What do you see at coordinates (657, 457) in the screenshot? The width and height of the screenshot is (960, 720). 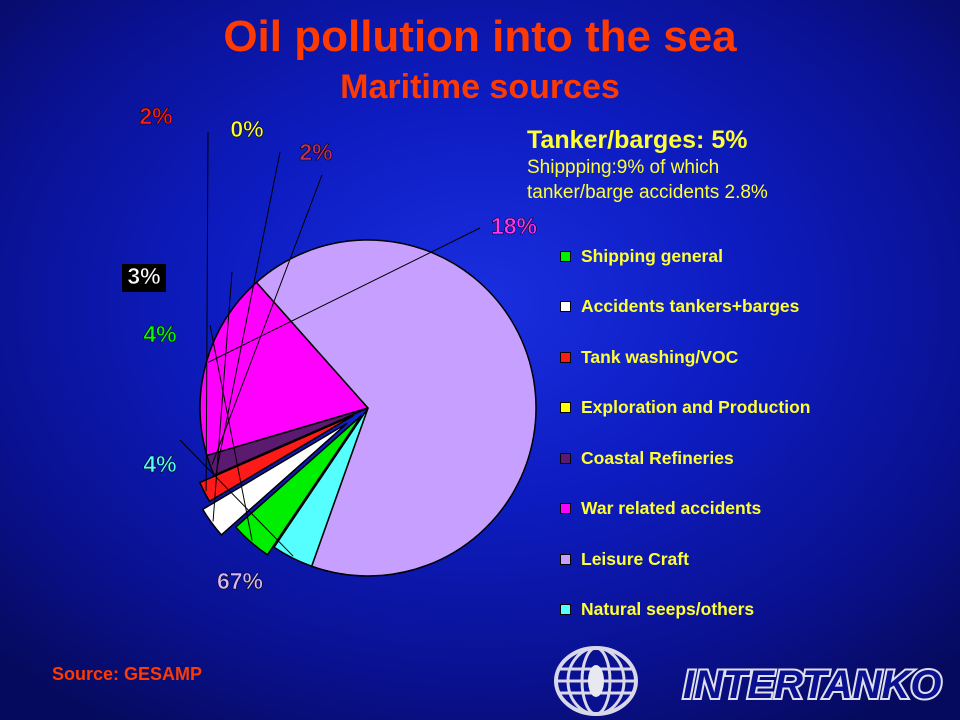 I see `legend-label: Coastal Refineries` at bounding box center [657, 457].